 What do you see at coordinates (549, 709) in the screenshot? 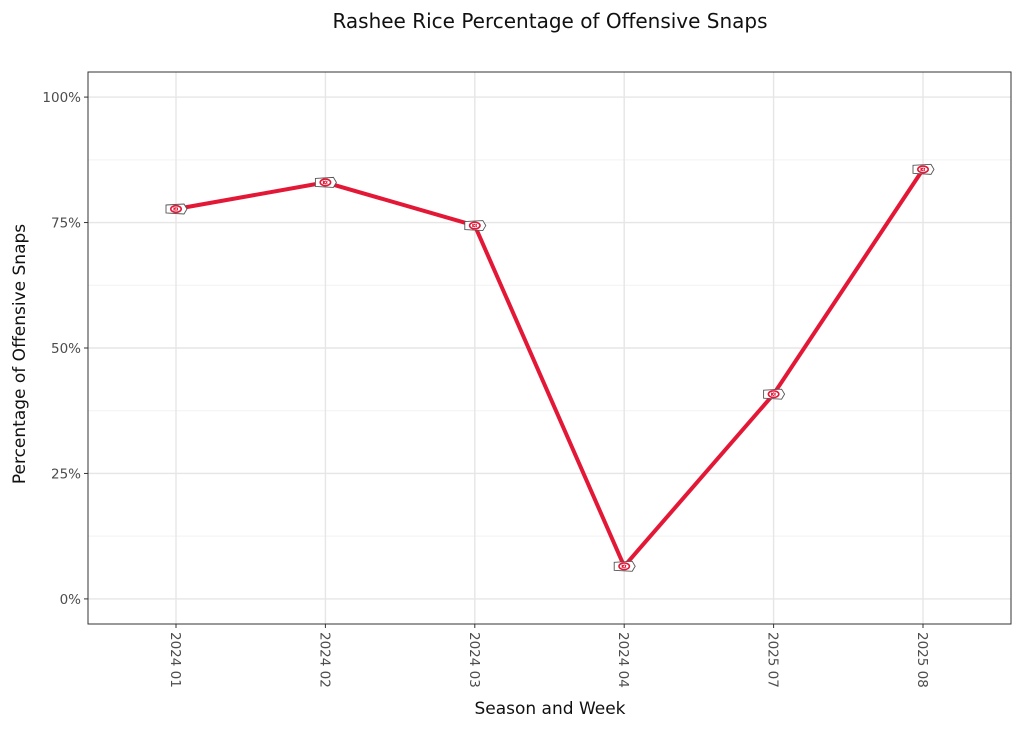
I see `x-axis-title: Season and Week` at bounding box center [549, 709].